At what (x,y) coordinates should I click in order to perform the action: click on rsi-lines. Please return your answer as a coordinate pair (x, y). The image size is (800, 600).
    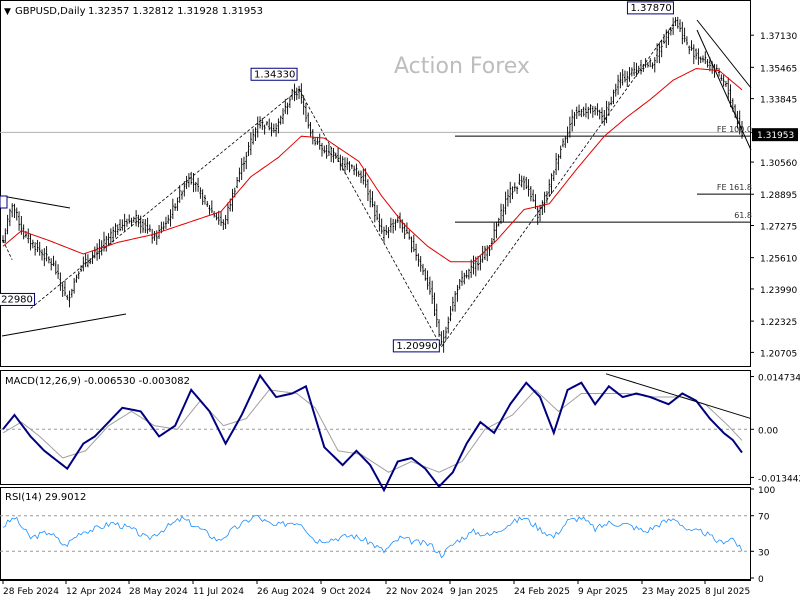
    Looking at the image, I should click on (372, 537).